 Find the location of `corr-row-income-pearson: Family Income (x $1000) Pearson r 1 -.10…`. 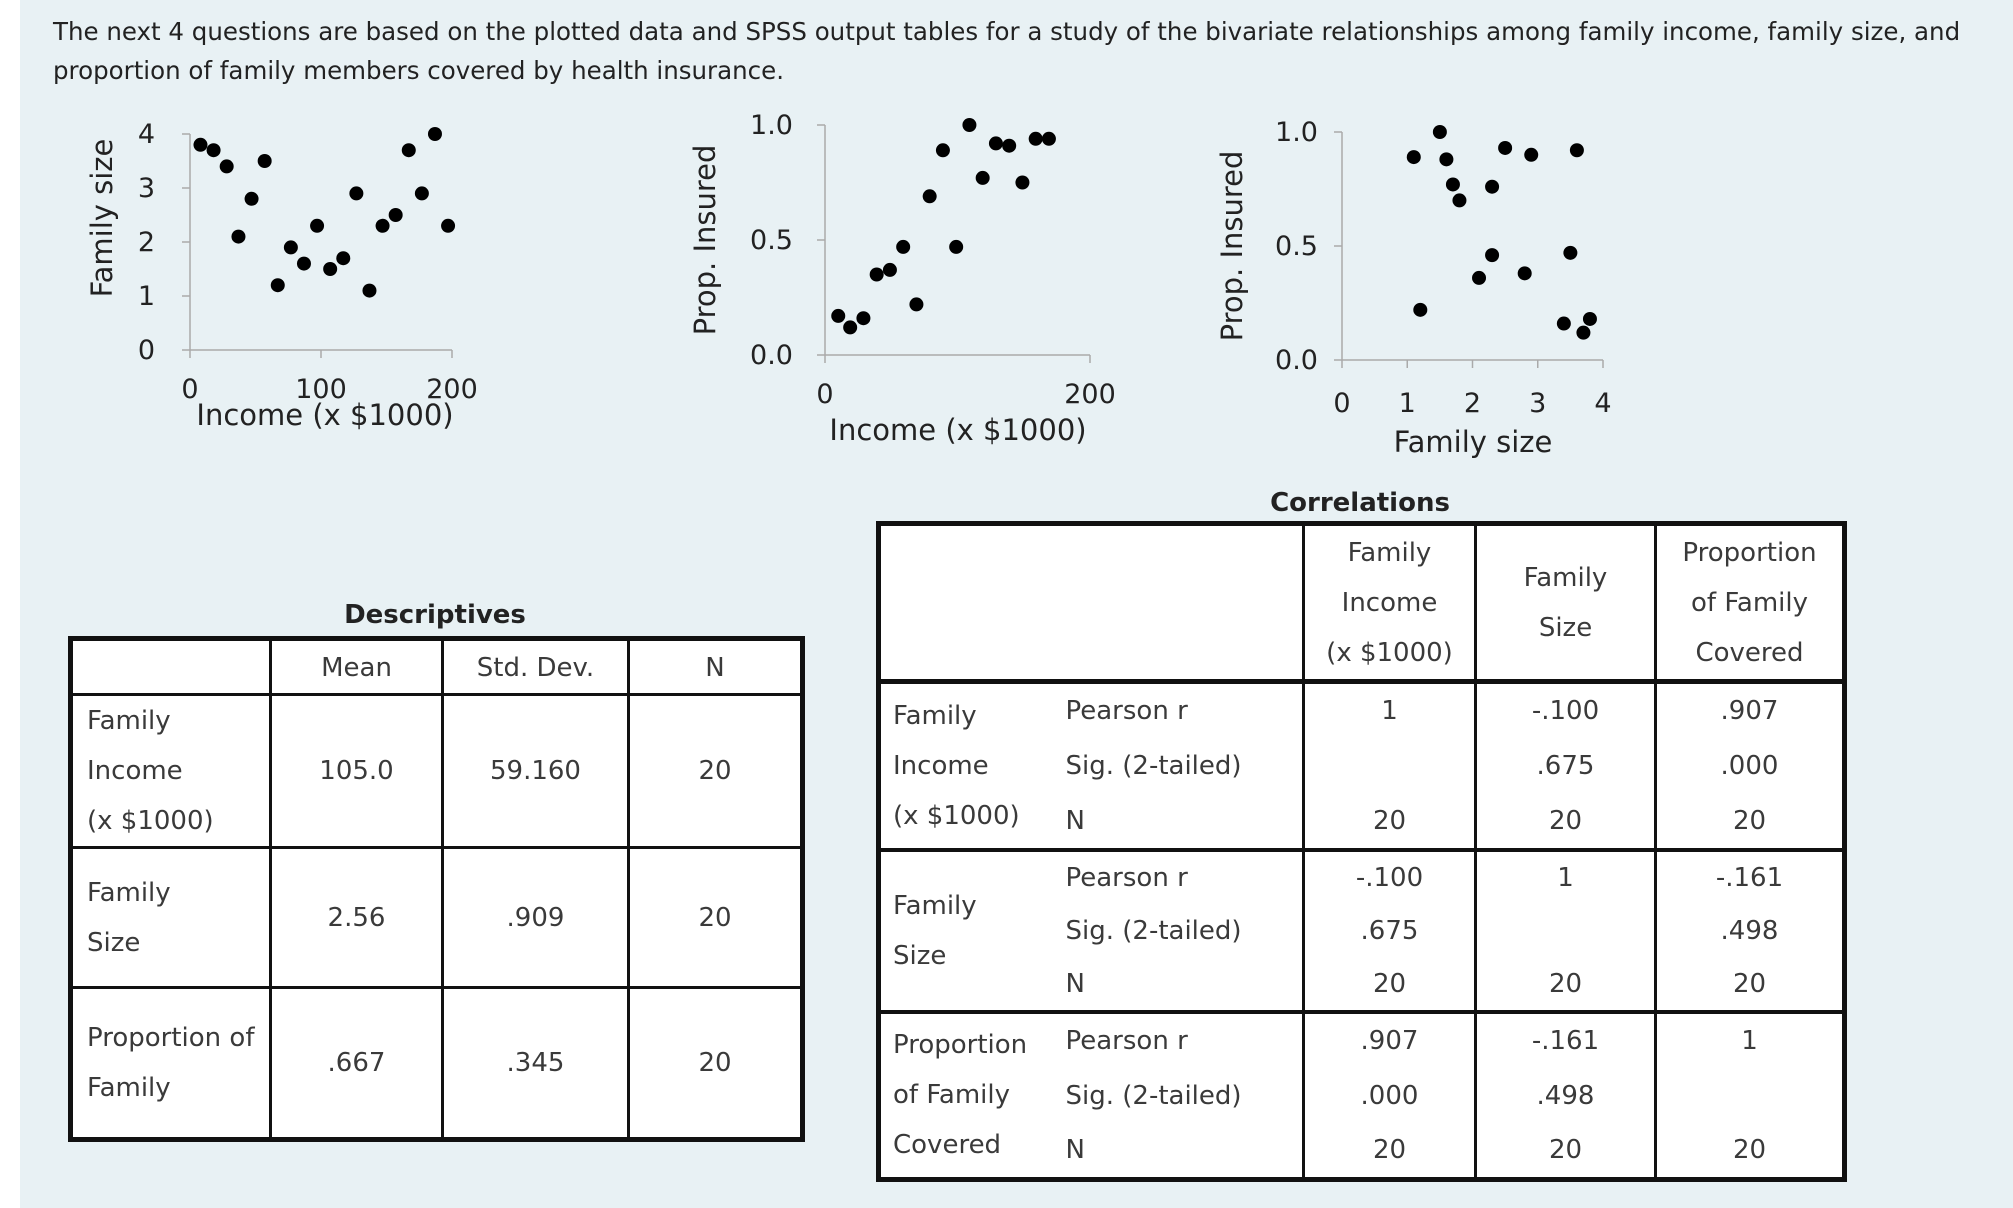

corr-row-income-pearson: Family Income (x $1000) Pearson r 1 -.10… is located at coordinates (1361, 766).